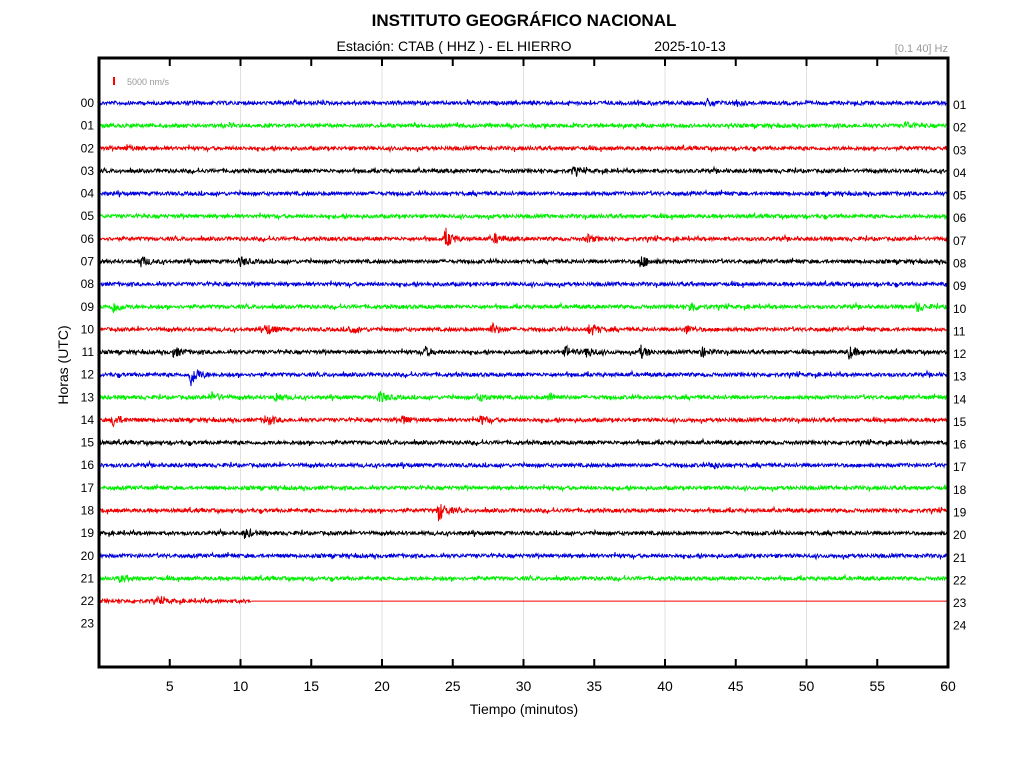 The image size is (1024, 768). I want to click on hour-label-right: 18, so click(960, 490).